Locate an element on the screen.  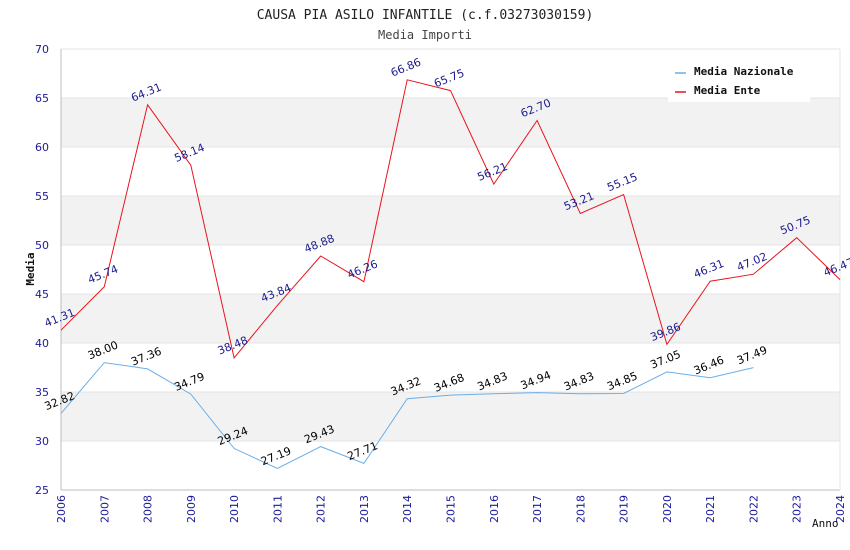
x-tick-label: 2007 is located at coordinates (104, 509).